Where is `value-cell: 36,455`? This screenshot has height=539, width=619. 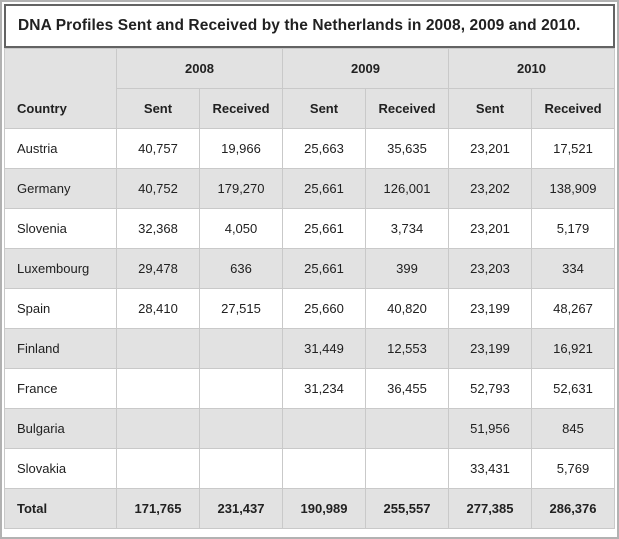
value-cell: 36,455 is located at coordinates (407, 388).